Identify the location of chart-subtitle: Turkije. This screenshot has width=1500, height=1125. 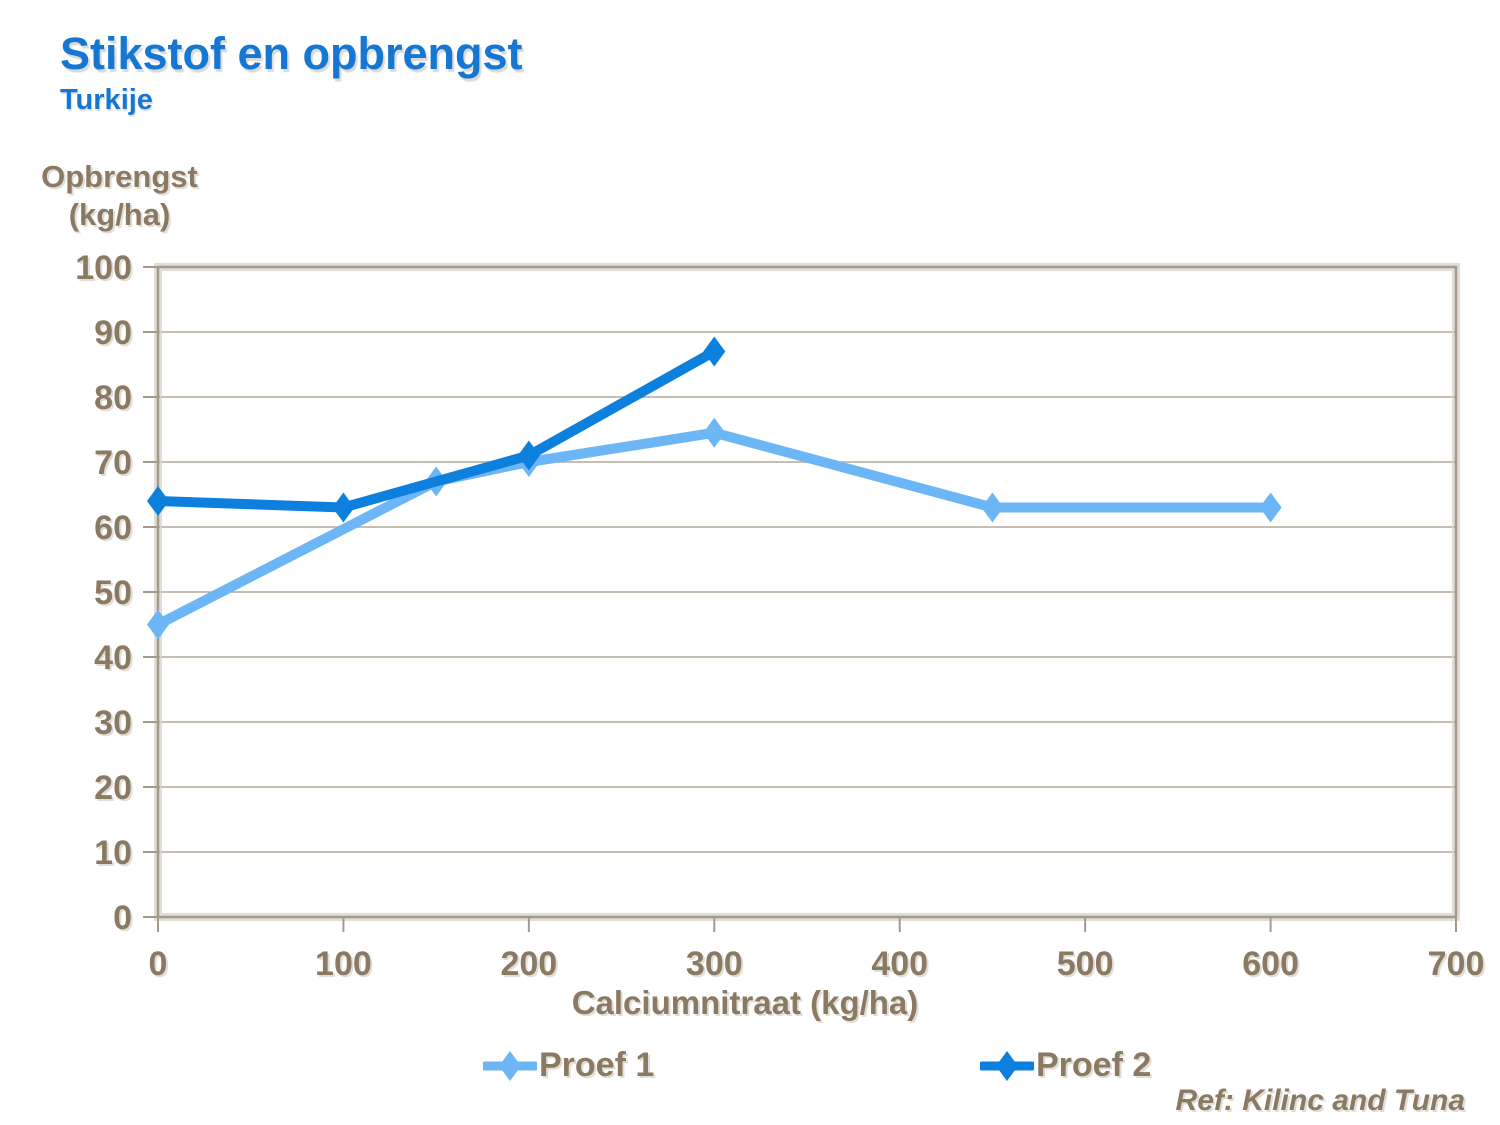
(106, 100).